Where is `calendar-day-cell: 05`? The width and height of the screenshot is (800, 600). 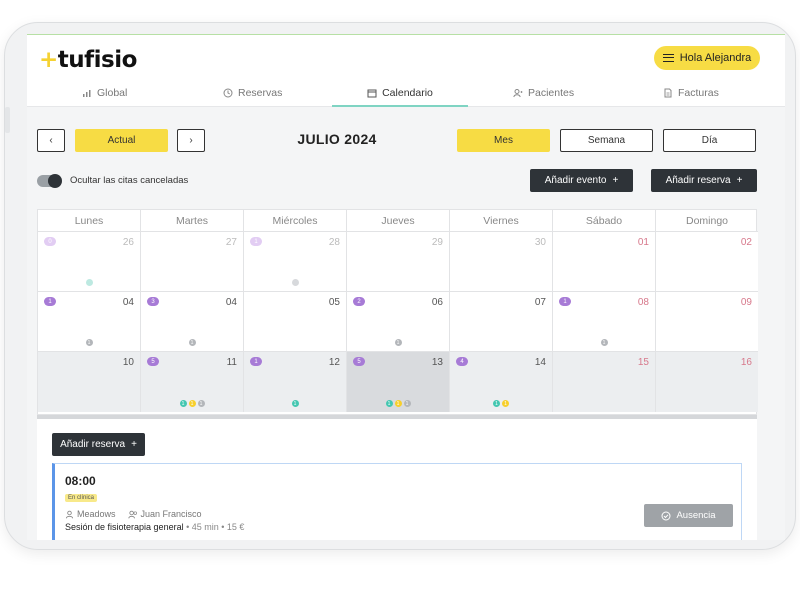
calendar-day-cell: 05 is located at coordinates (295, 322).